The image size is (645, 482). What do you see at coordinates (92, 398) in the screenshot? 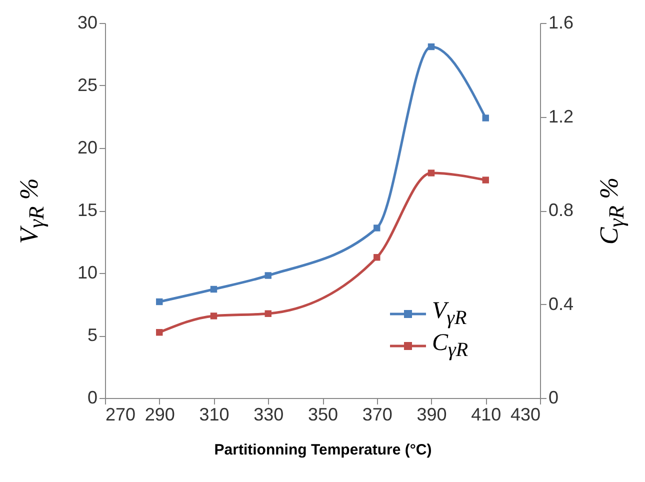
I see `y-tick-label: 0` at bounding box center [92, 398].